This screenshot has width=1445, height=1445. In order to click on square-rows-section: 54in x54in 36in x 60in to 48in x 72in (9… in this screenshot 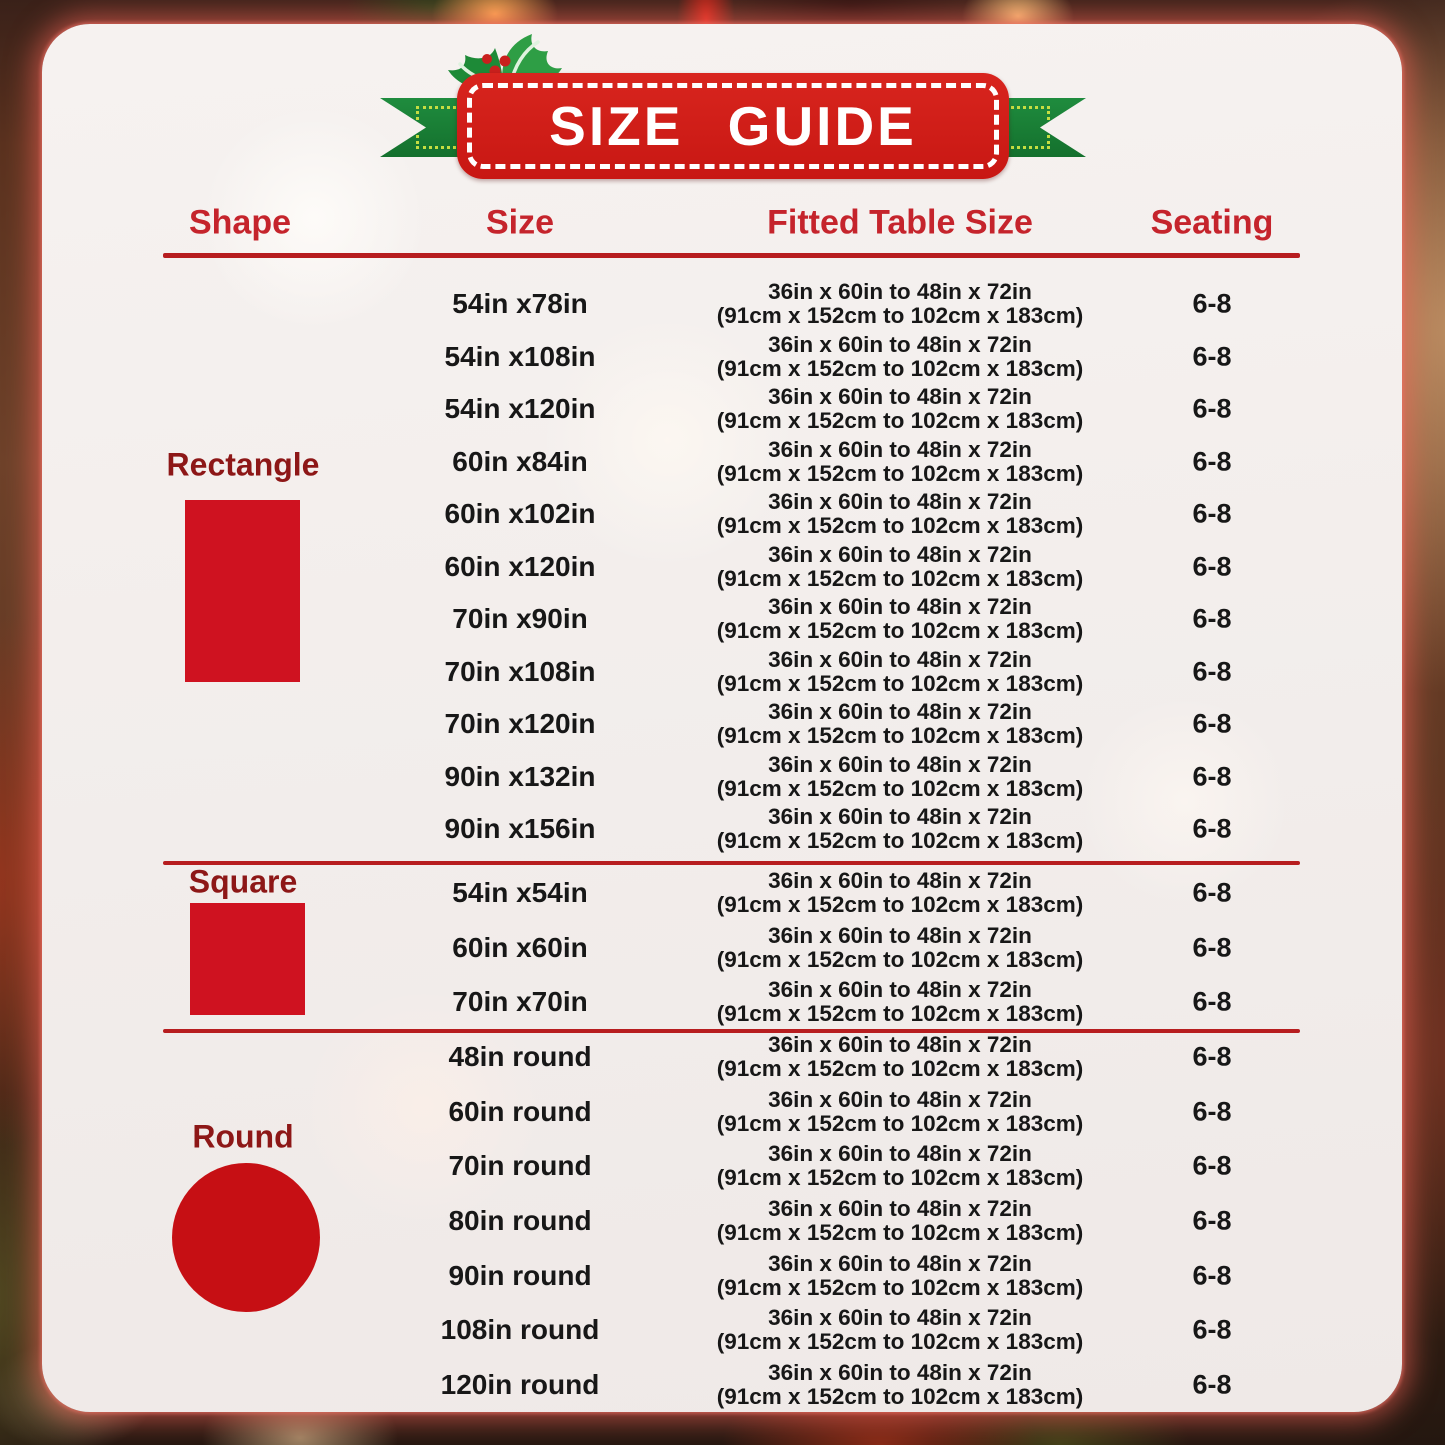, I will do `click(722, 945)`.